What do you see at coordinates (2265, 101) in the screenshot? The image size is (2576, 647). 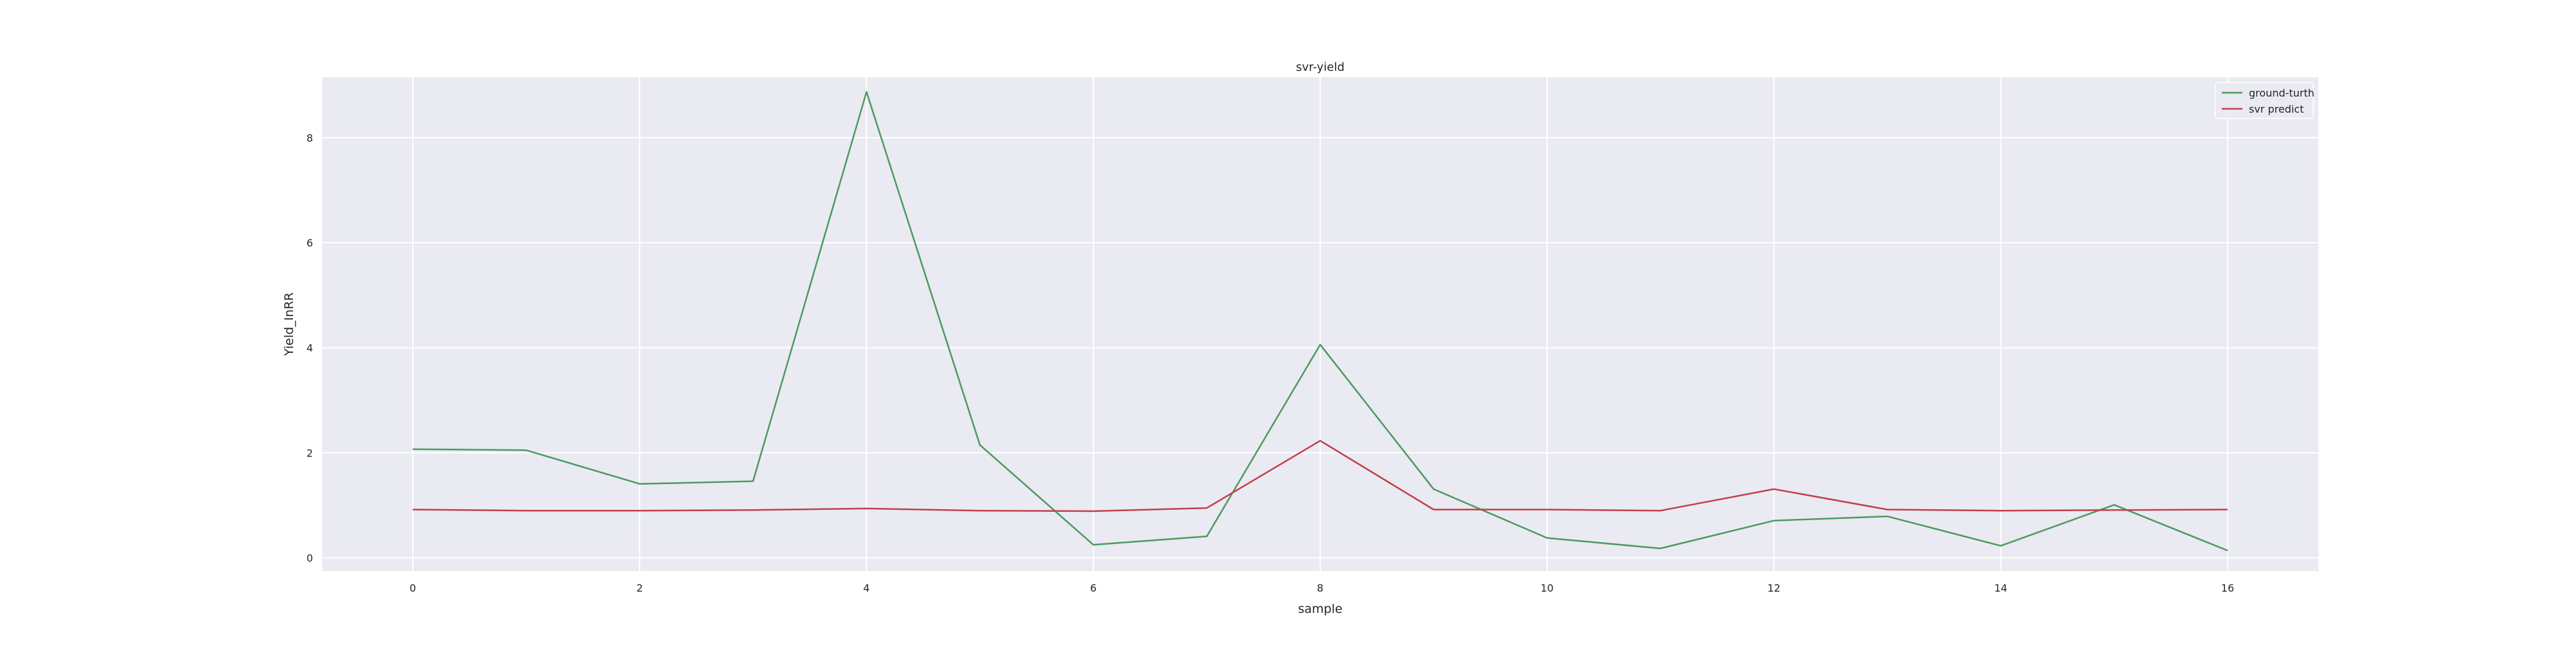 I see `legend: ground-turth svr predict` at bounding box center [2265, 101].